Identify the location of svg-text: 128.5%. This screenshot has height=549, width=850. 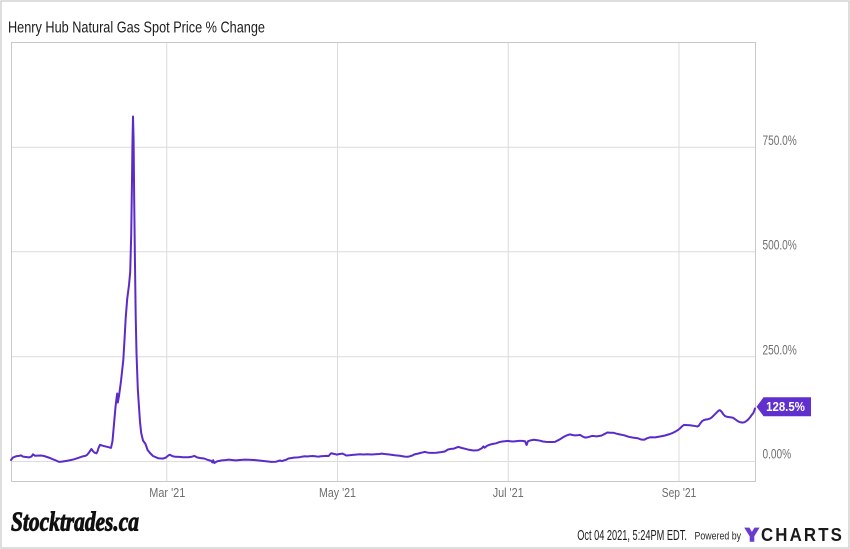
(785, 407).